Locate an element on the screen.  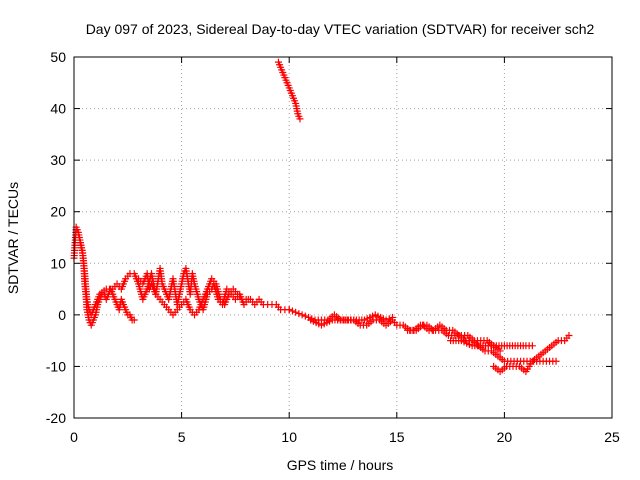
y-tick-label: 50 is located at coordinates (58, 57).